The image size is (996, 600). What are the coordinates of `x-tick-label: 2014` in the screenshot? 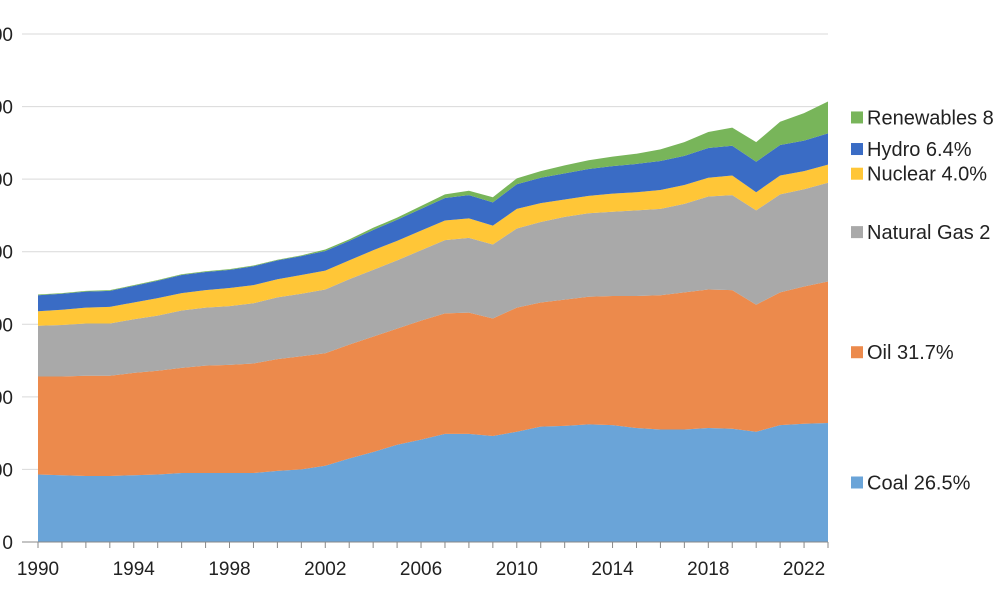 It's located at (612, 569).